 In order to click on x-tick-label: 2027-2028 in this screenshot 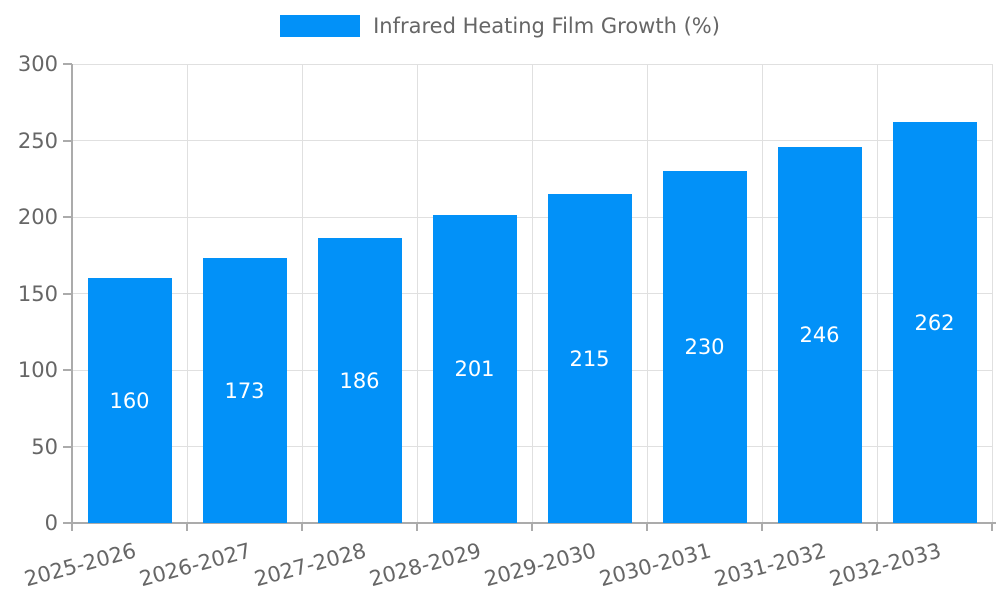, I will do `click(310, 565)`.